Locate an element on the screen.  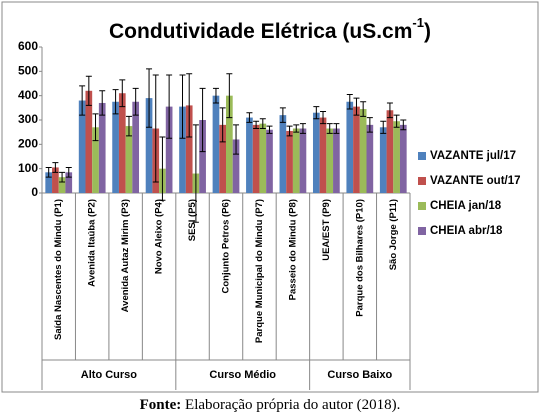
legend-label: VAZANTE jul/17 is located at coordinates (473, 156).